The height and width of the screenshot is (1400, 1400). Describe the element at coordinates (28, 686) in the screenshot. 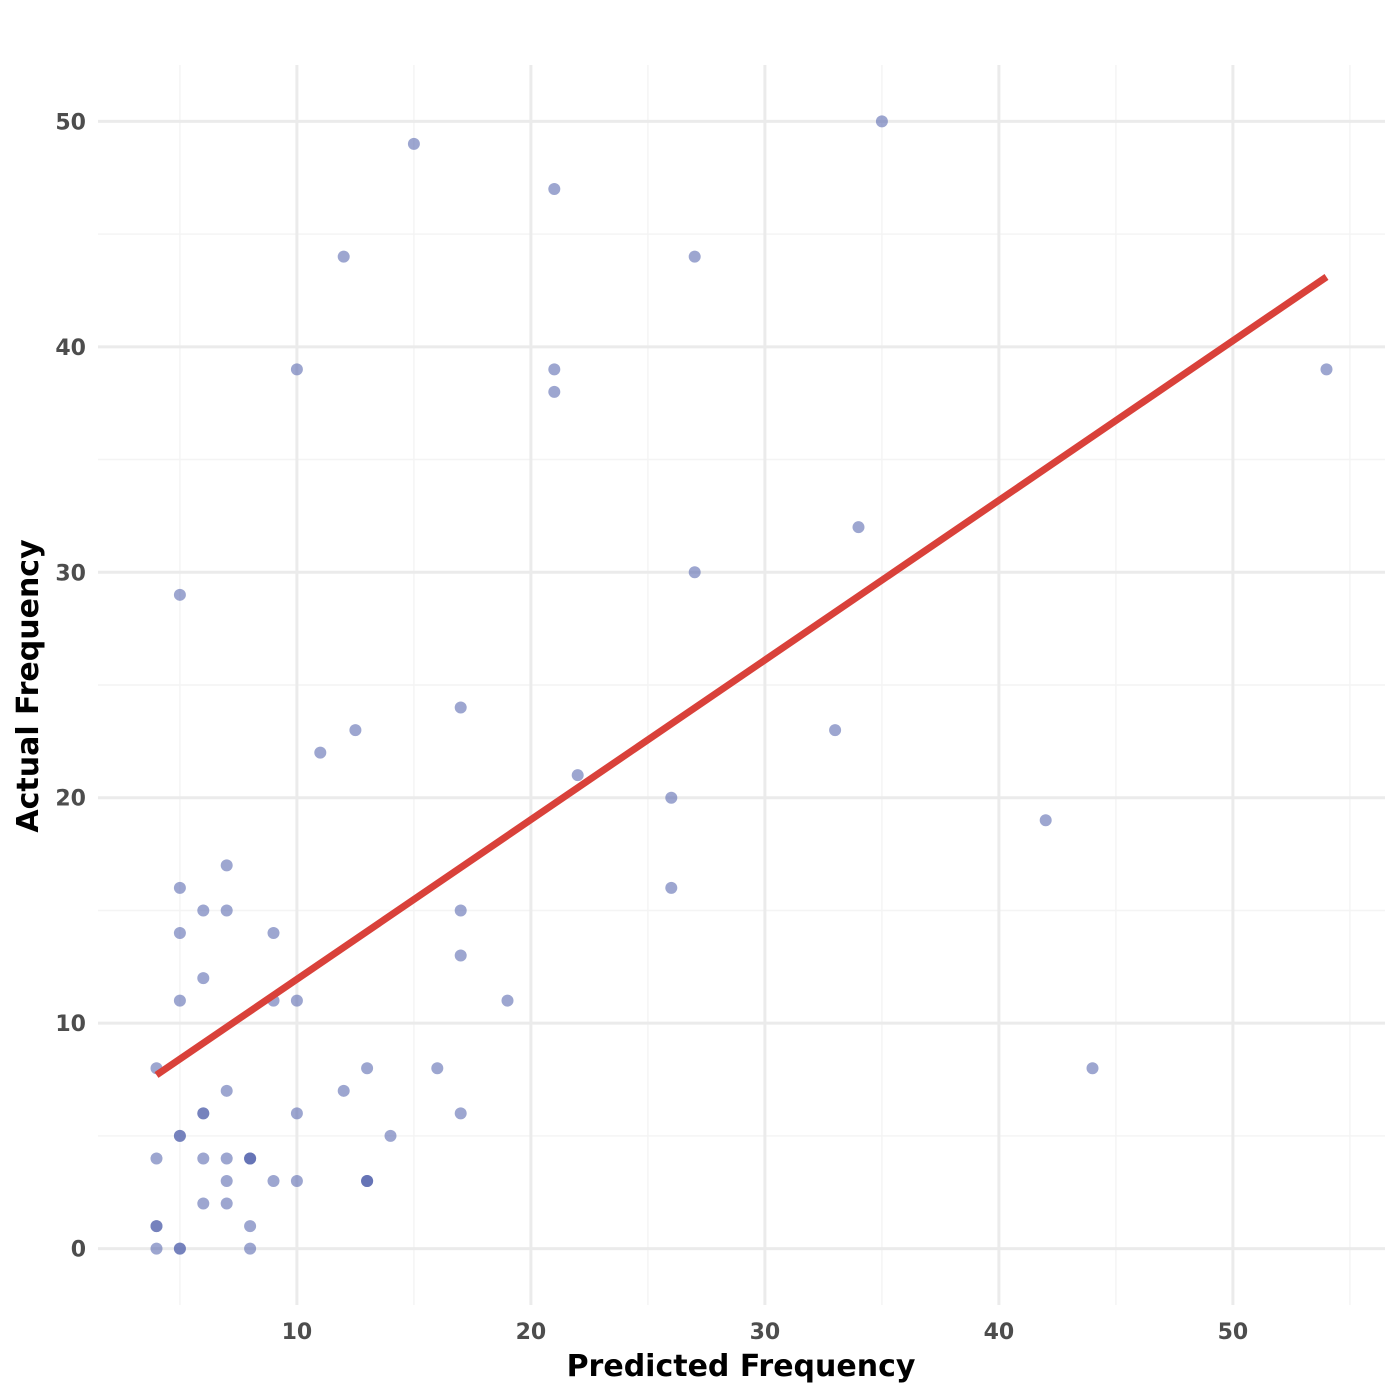

I see `y-axis-title: Actual Frequency` at that location.